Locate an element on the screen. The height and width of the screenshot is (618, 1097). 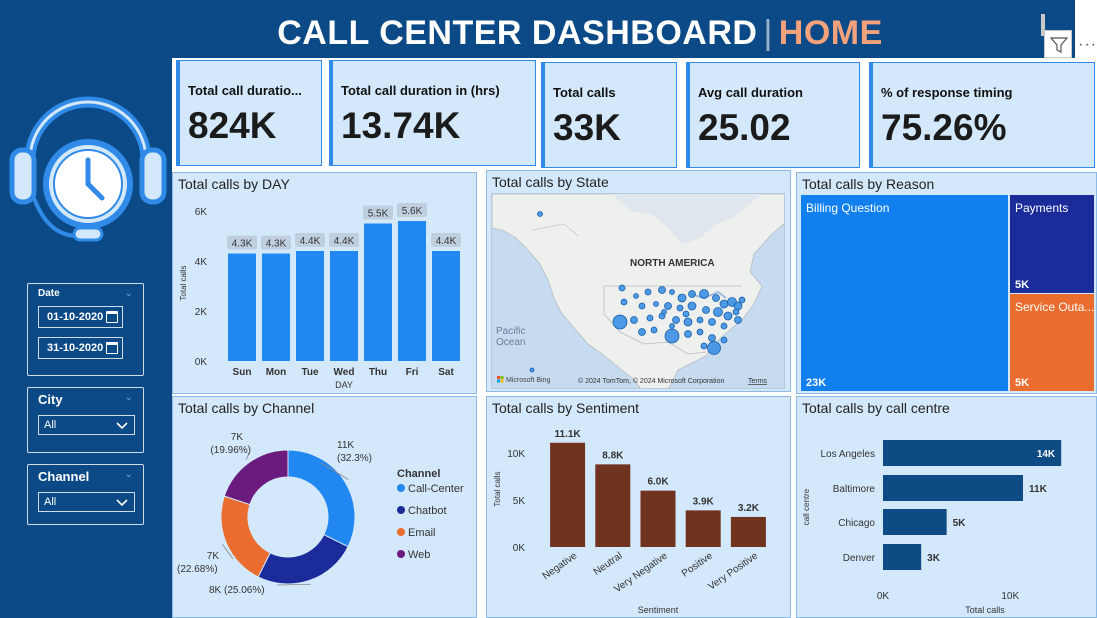
kpi-card: Avg call duration 25.02 is located at coordinates (773, 115).